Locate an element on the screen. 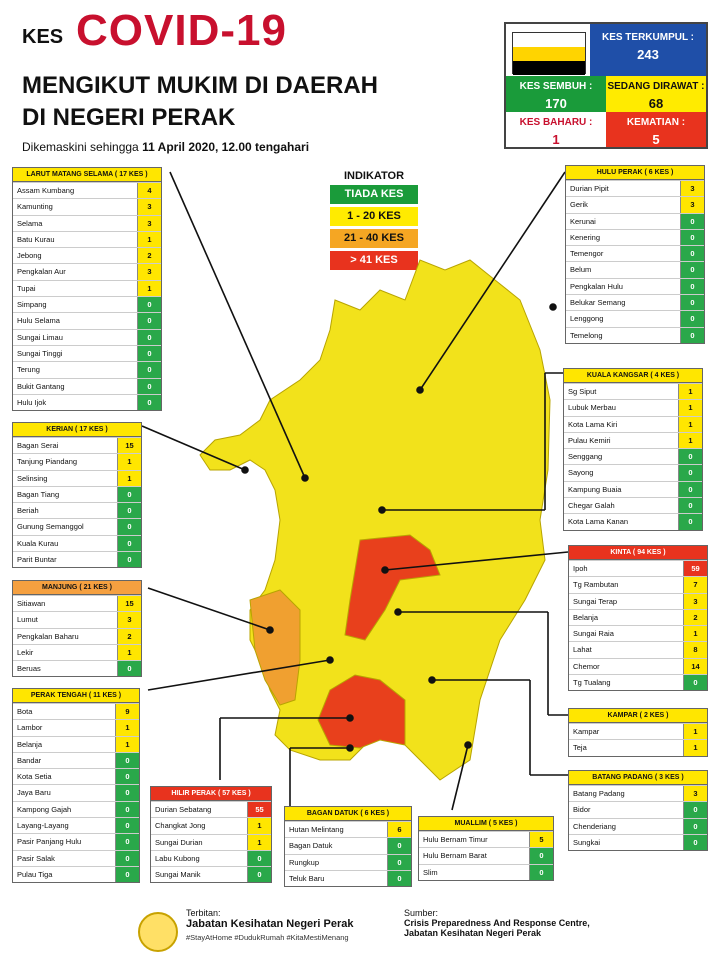  table-row: Sungai Terap 3 is located at coordinates (638, 600).